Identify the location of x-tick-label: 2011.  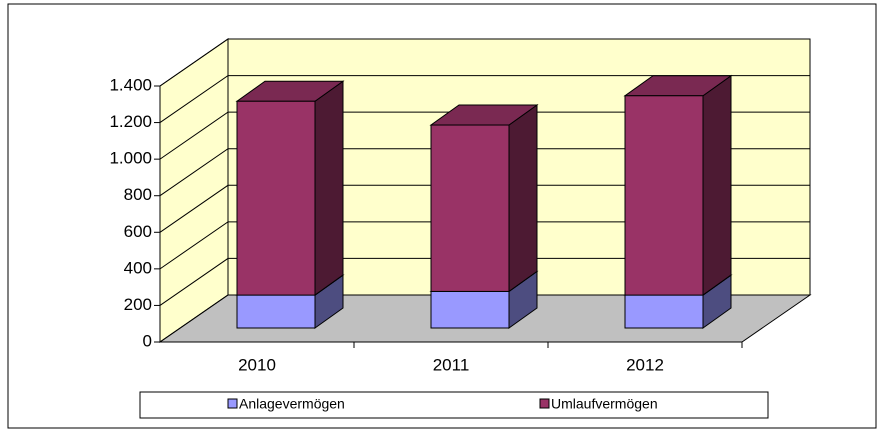
(451, 364).